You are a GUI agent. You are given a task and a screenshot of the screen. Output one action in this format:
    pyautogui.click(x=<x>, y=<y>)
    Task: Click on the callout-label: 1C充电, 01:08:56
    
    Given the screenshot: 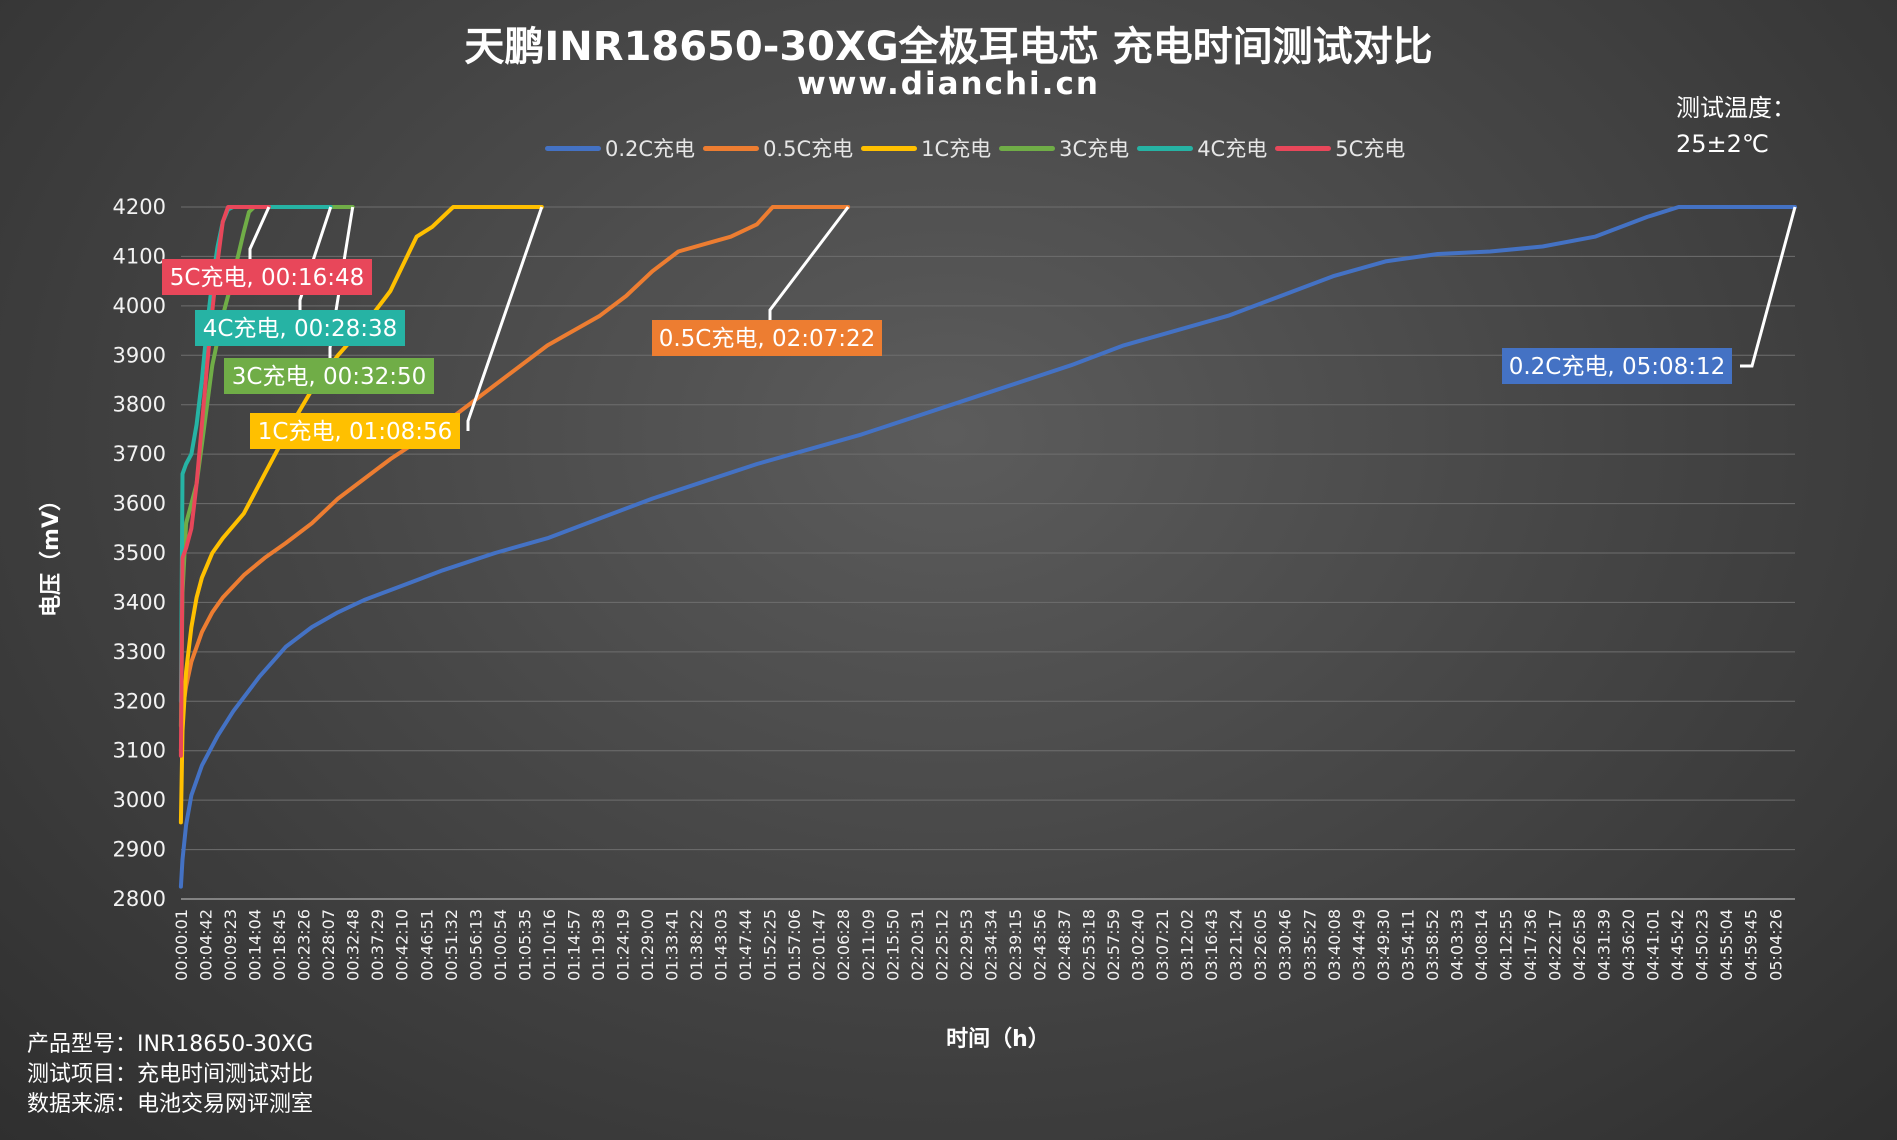 What is the action you would take?
    pyautogui.click(x=355, y=432)
    